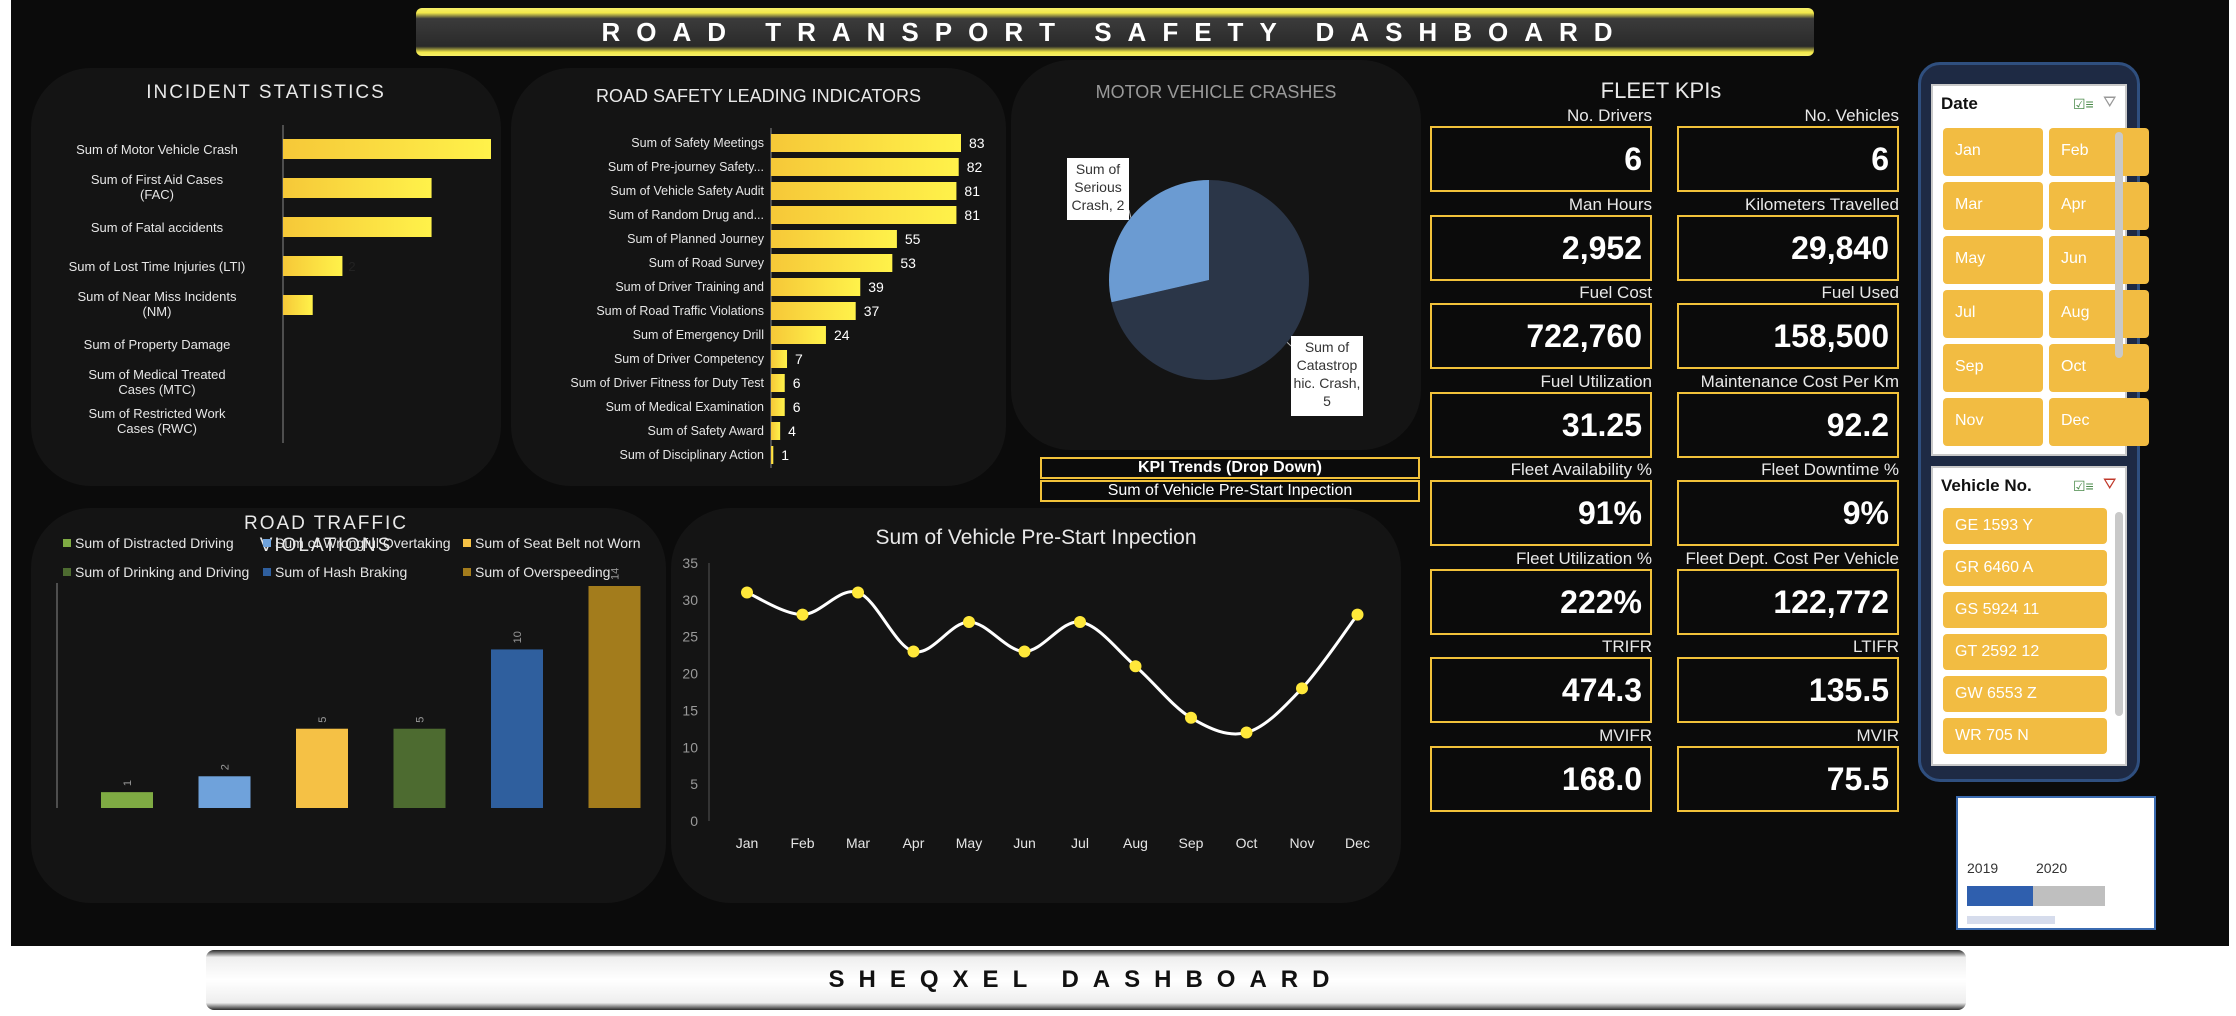 This screenshot has width=2236, height=1016. What do you see at coordinates (799, 359) in the screenshot?
I see `leading-value-label: 7` at bounding box center [799, 359].